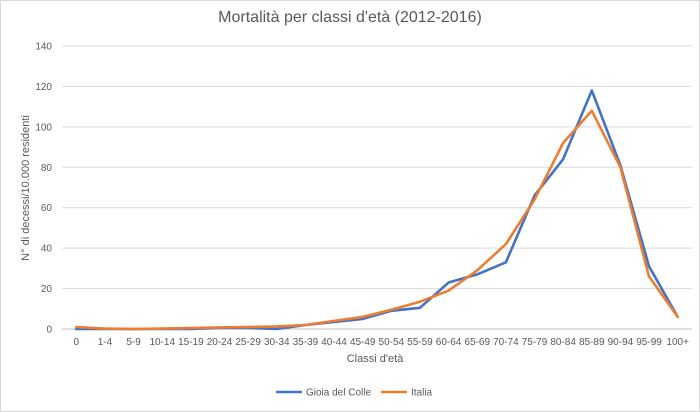 This screenshot has height=412, width=700. I want to click on x-tick-label: 60-64, so click(449, 342).